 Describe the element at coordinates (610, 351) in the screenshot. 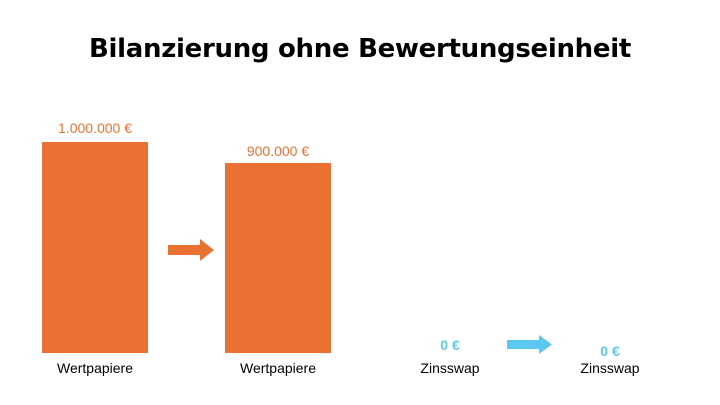

I see `value-label-zinsswap-after: 0 €` at that location.